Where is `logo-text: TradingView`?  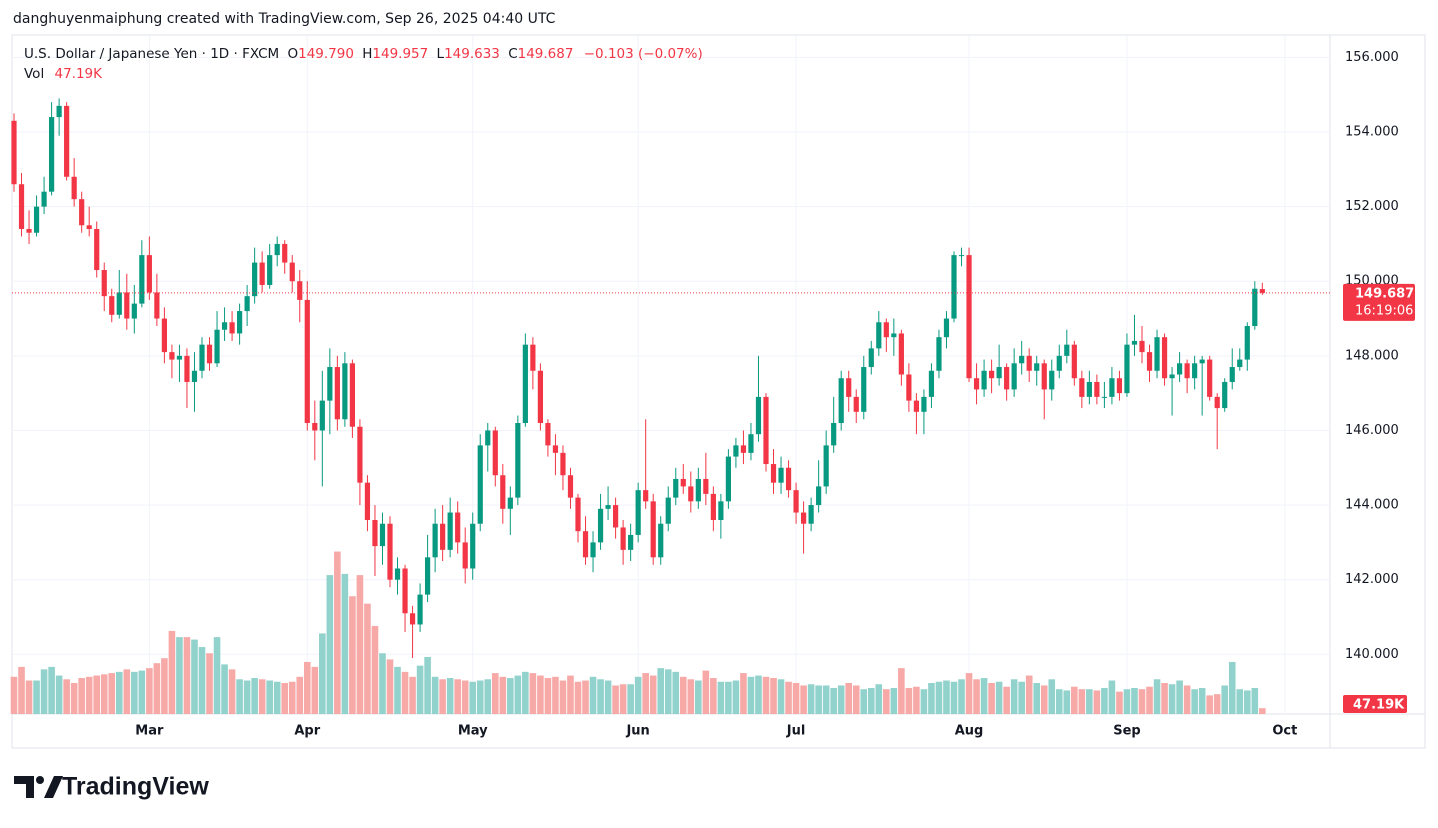 logo-text: TradingView is located at coordinates (135, 787).